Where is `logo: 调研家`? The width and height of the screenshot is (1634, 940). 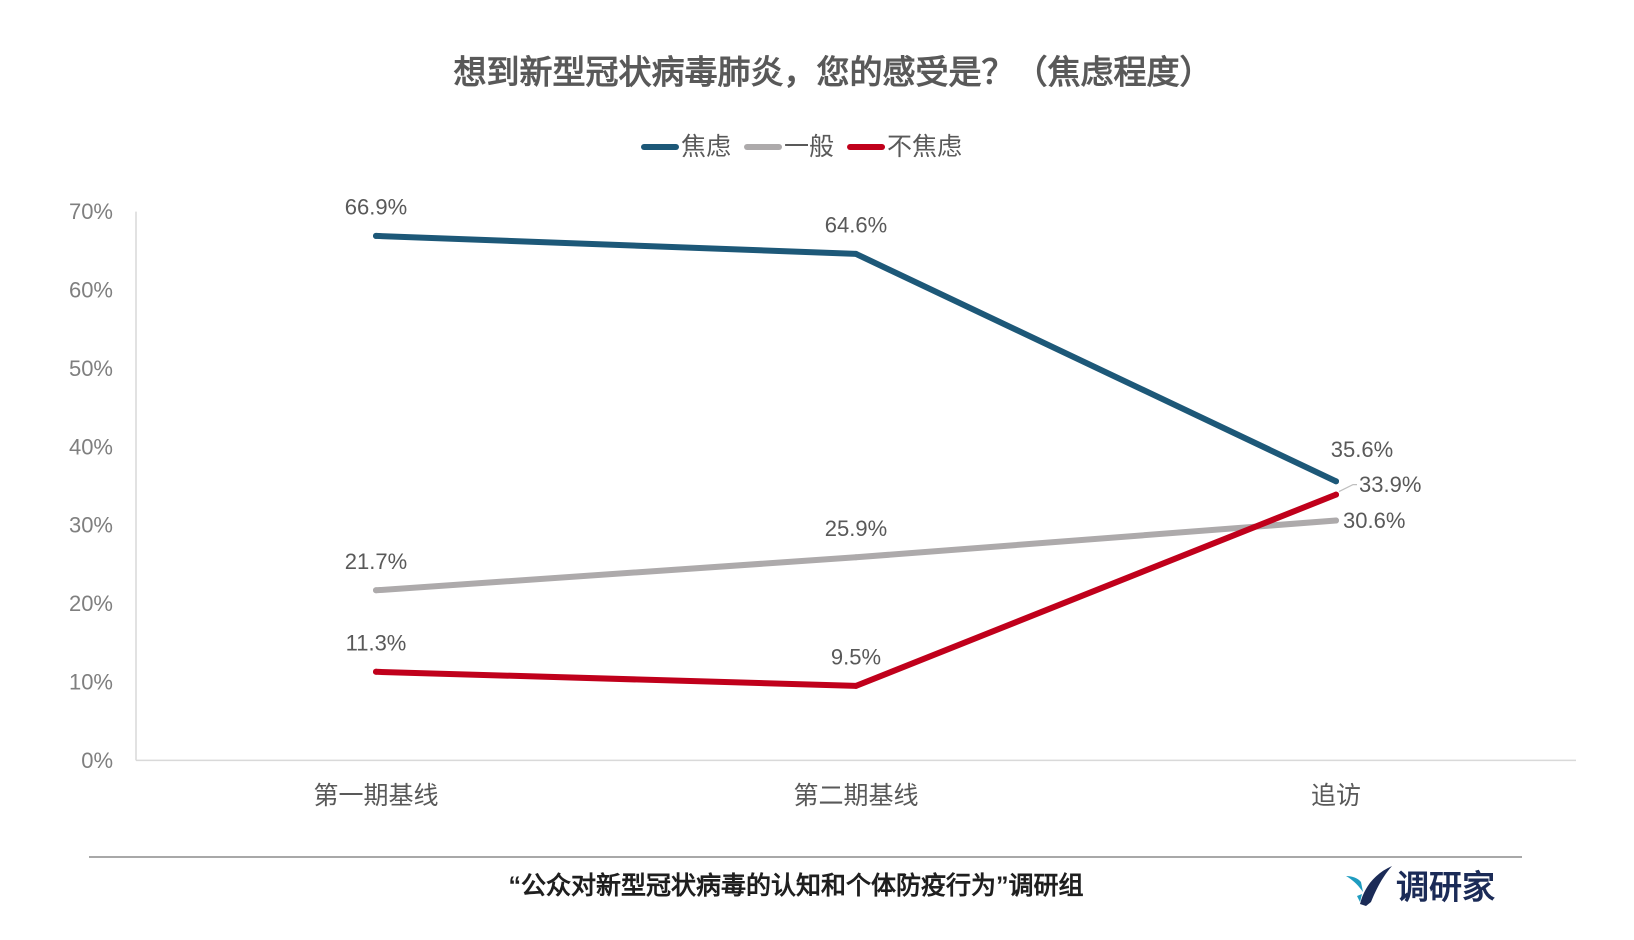 logo: 调研家 is located at coordinates (1420, 886).